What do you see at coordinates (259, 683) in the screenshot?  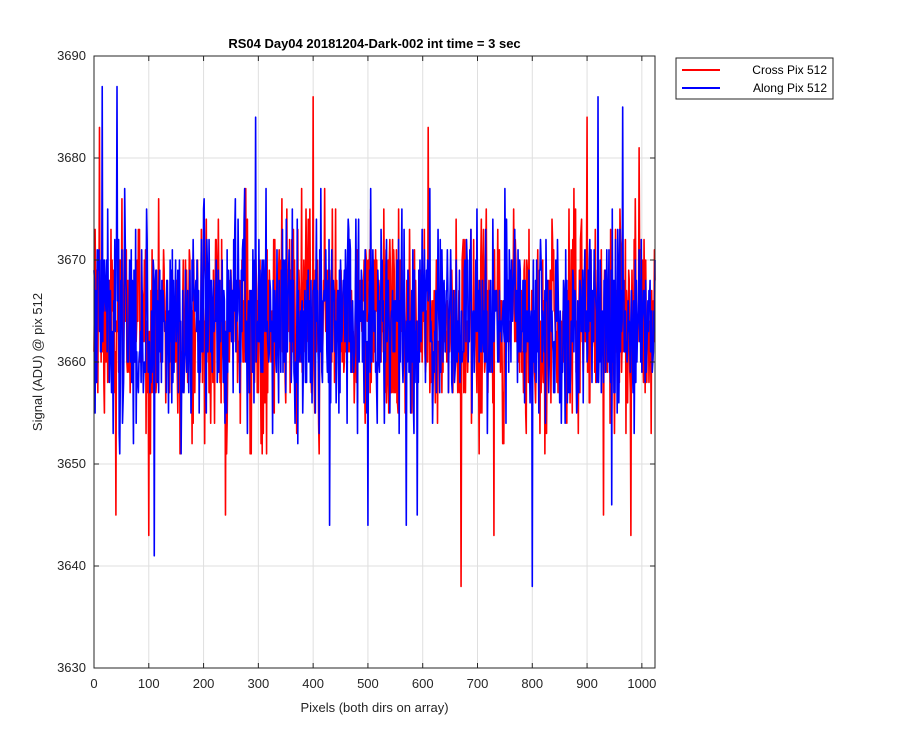 I see `x-tick-label: 300` at bounding box center [259, 683].